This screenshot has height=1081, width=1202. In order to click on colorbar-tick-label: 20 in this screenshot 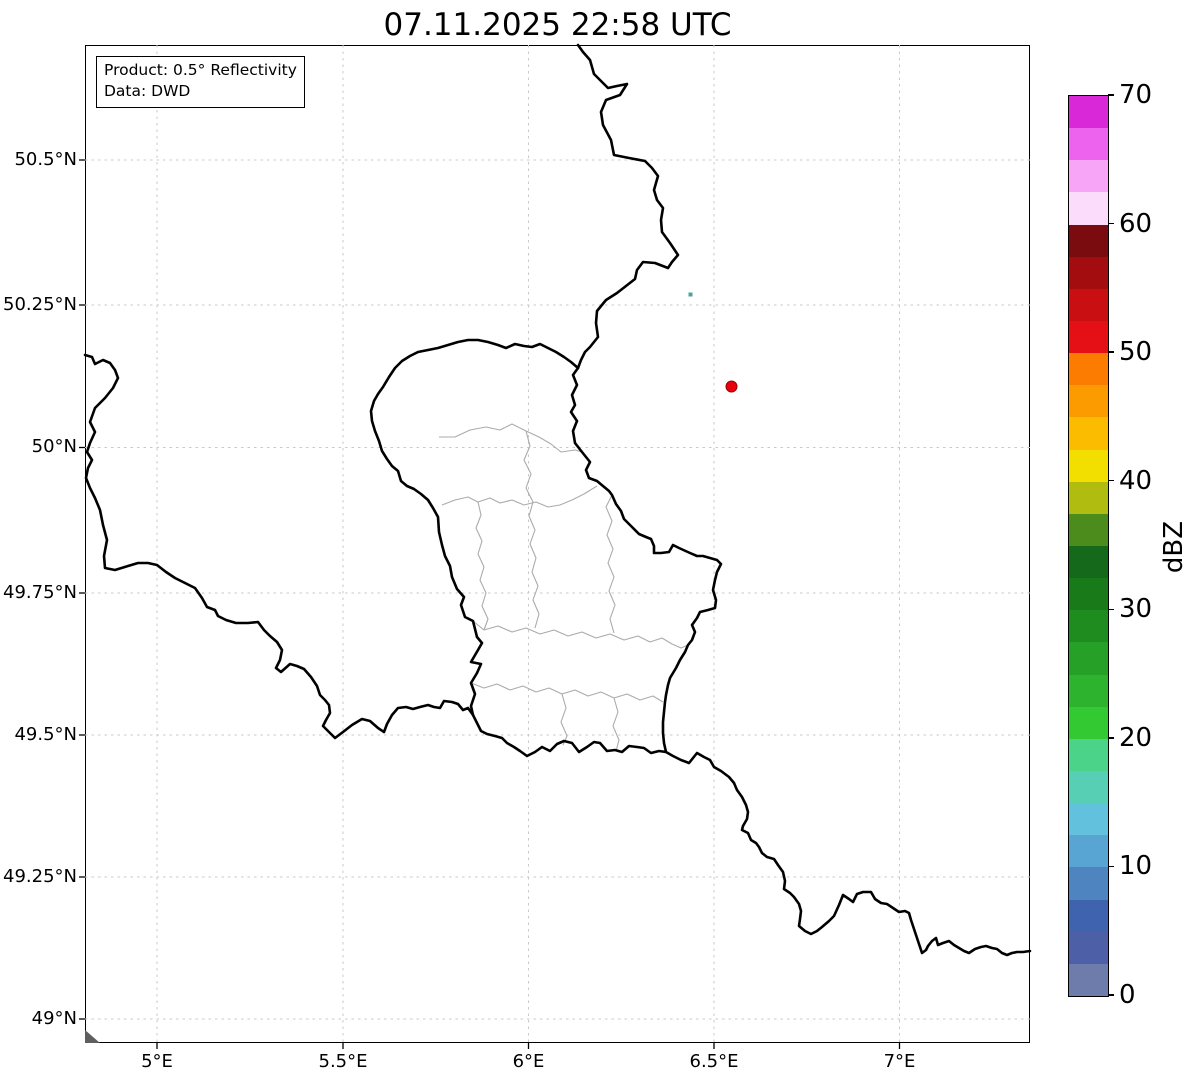, I will do `click(1136, 737)`.